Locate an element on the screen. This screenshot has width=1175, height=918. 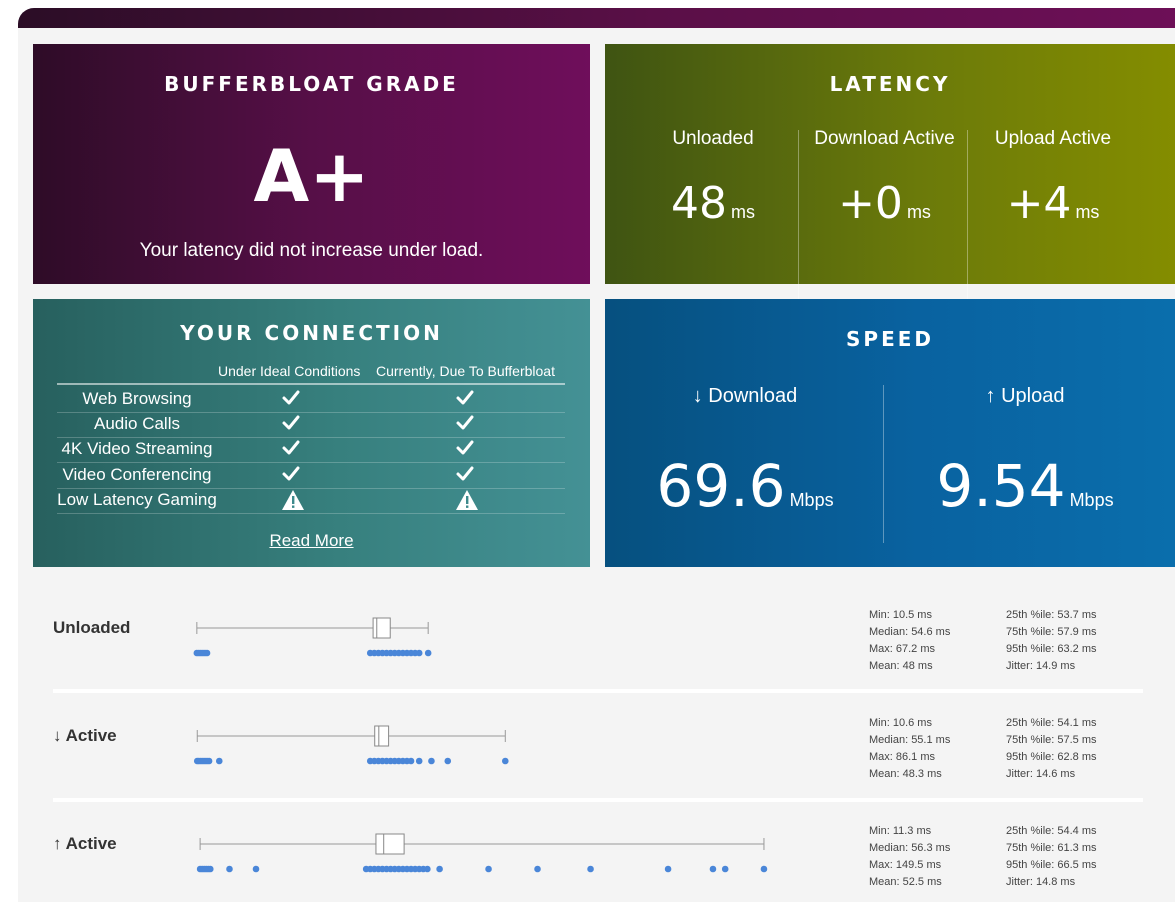
download-value: 69.6 is located at coordinates (721, 486).